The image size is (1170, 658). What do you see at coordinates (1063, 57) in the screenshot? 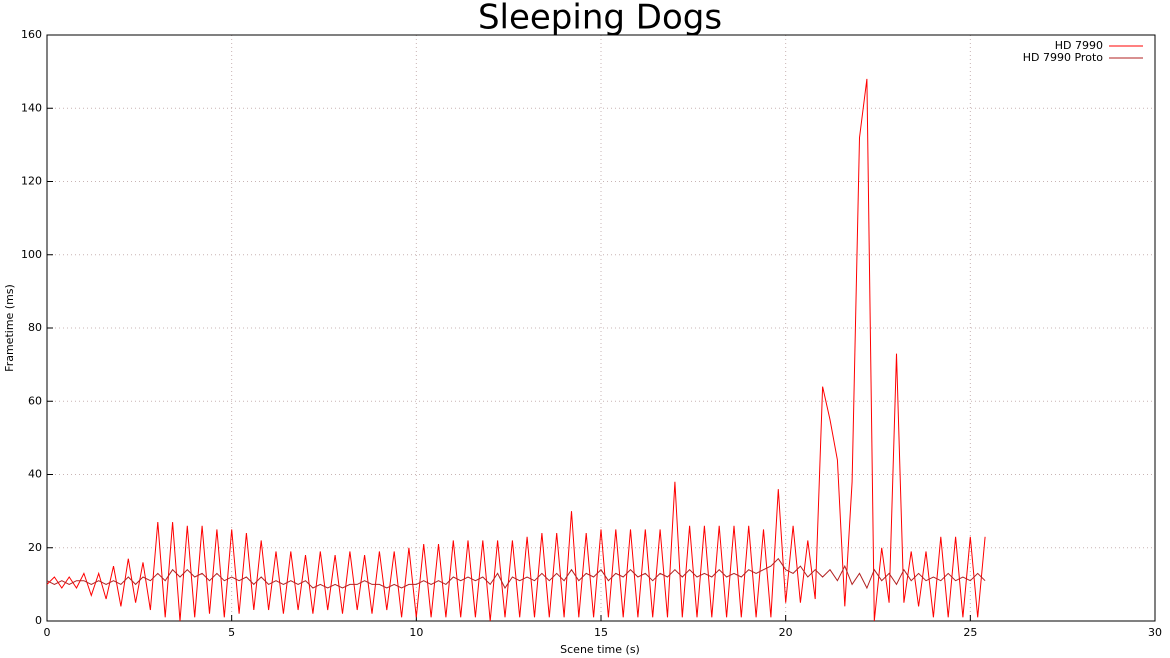
I see `legend-label: HD 7990 Proto` at bounding box center [1063, 57].